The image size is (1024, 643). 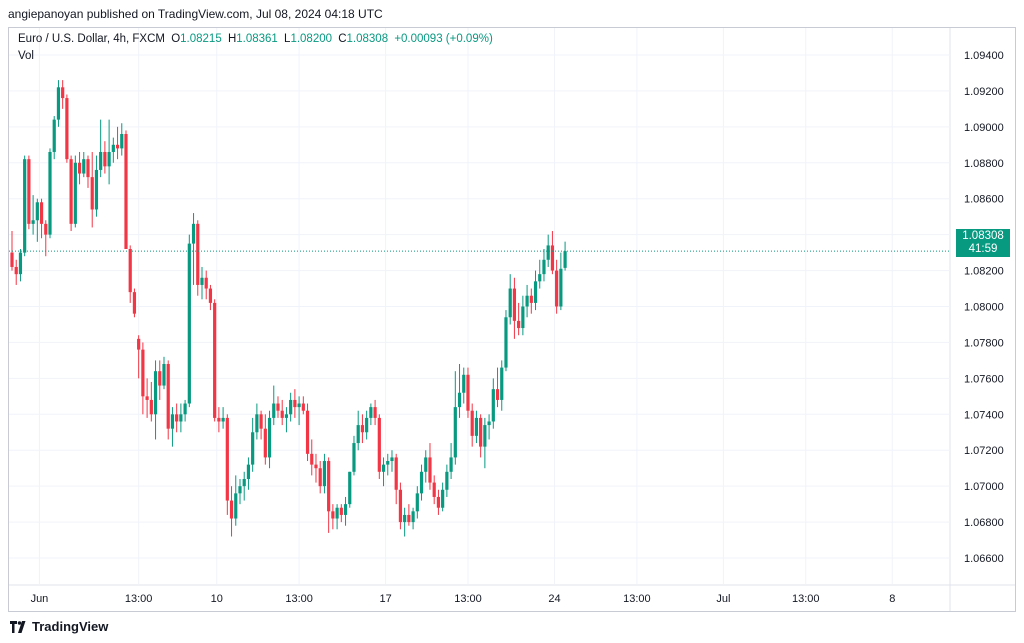 I want to click on price-tick-label: 1.07000, so click(x=984, y=487).